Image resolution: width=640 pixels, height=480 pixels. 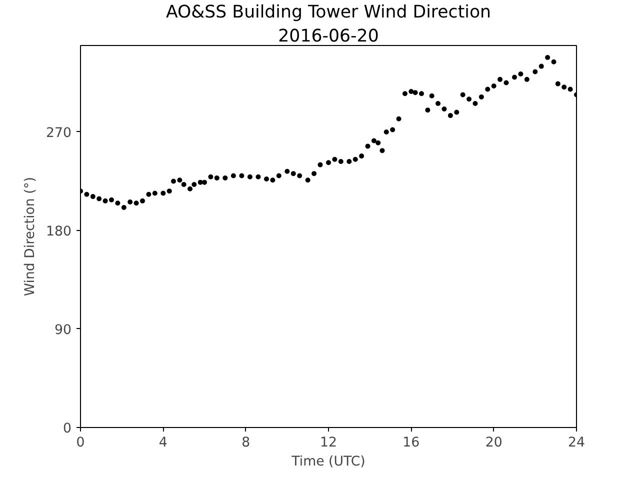 What do you see at coordinates (576, 443) in the screenshot?
I see `x-tick-label: 24` at bounding box center [576, 443].